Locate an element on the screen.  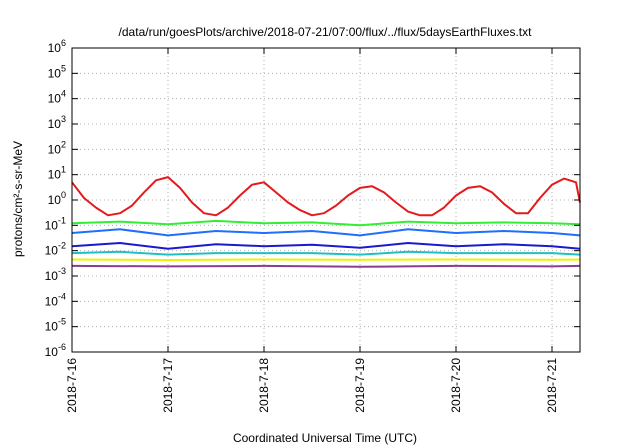
x-tick-label: 2018-7-20 is located at coordinates (456, 385).